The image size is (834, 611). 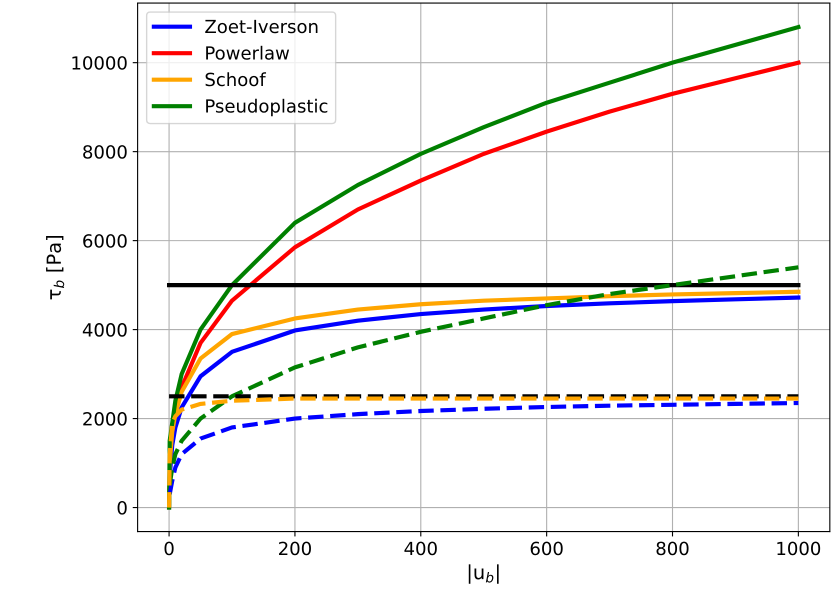 I want to click on y-axis-title: τ$_{b}$ [Pa], so click(x=55, y=268).